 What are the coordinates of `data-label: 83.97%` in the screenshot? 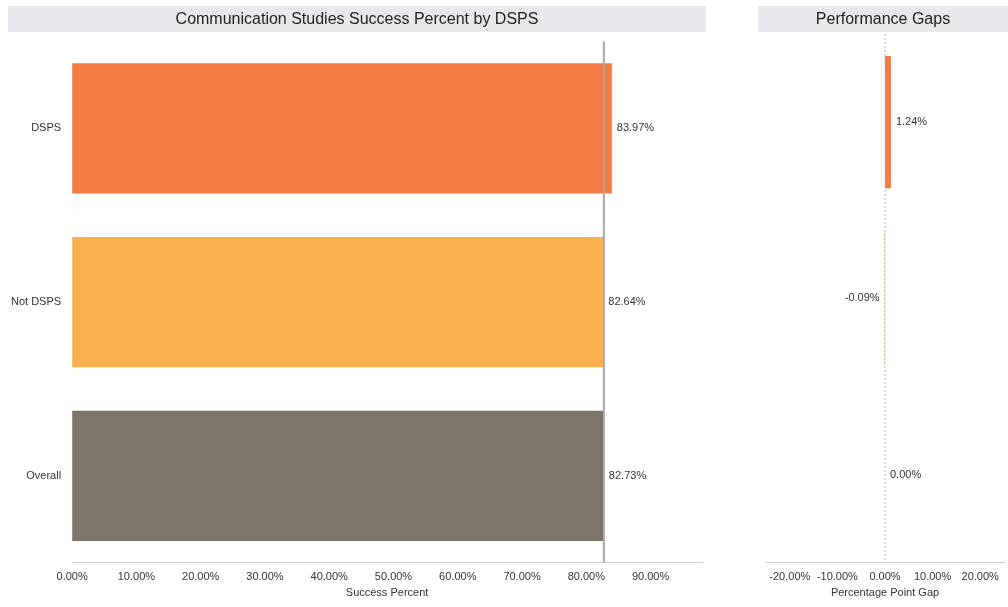 It's located at (635, 127).